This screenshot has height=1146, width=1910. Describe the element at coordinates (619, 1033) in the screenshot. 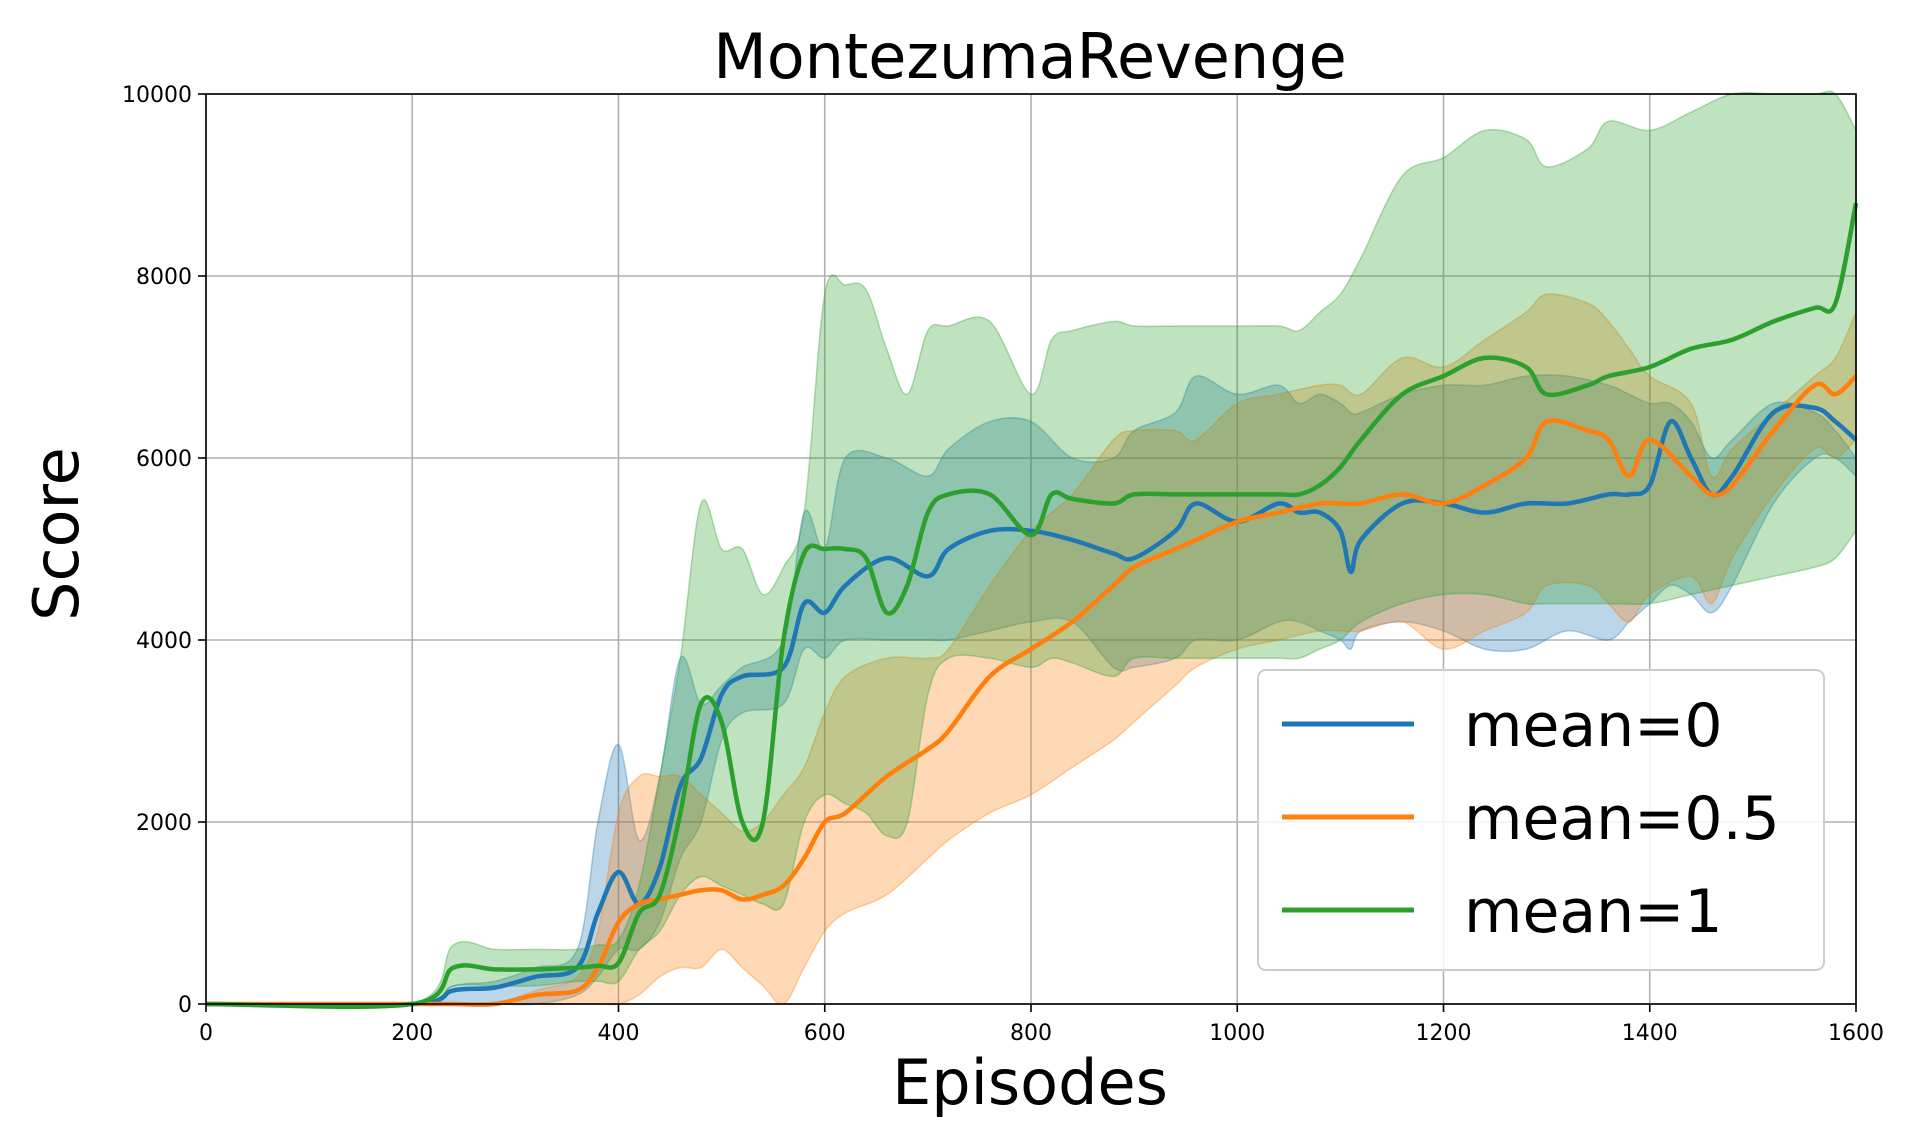

I see `x-tick-label: 400` at that location.